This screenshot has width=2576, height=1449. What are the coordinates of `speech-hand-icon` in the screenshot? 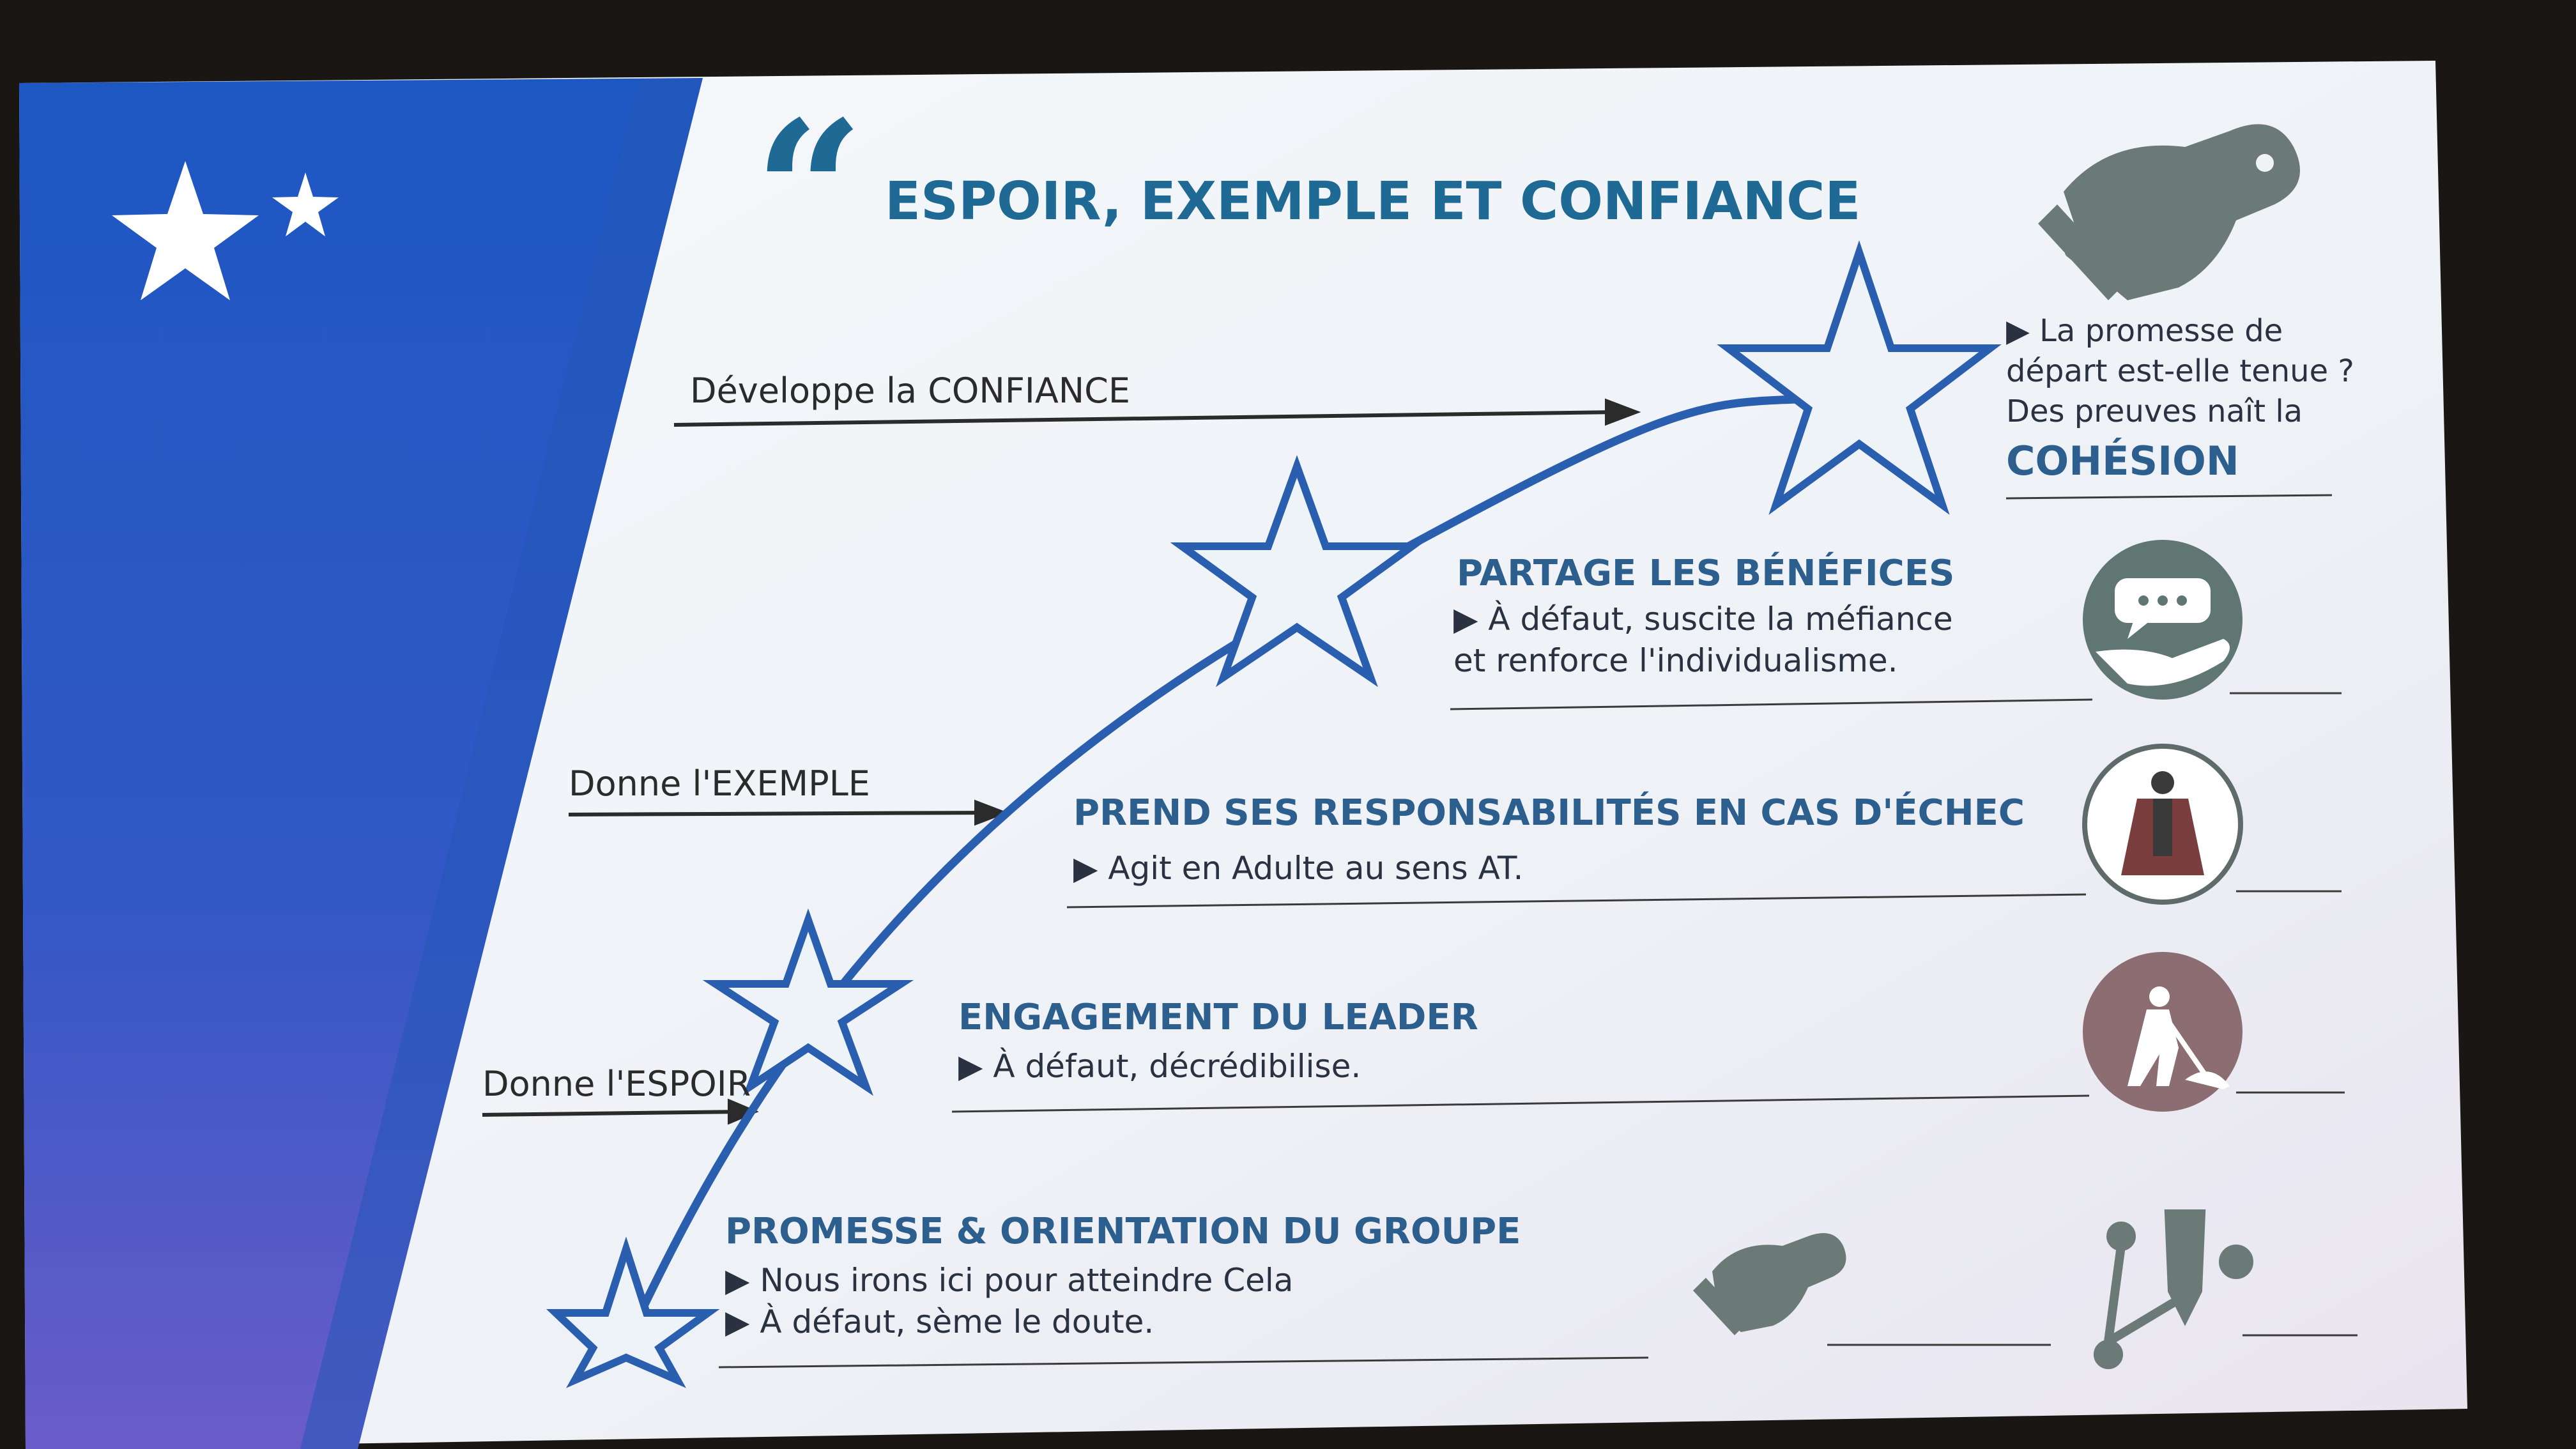 It's located at (2162, 620).